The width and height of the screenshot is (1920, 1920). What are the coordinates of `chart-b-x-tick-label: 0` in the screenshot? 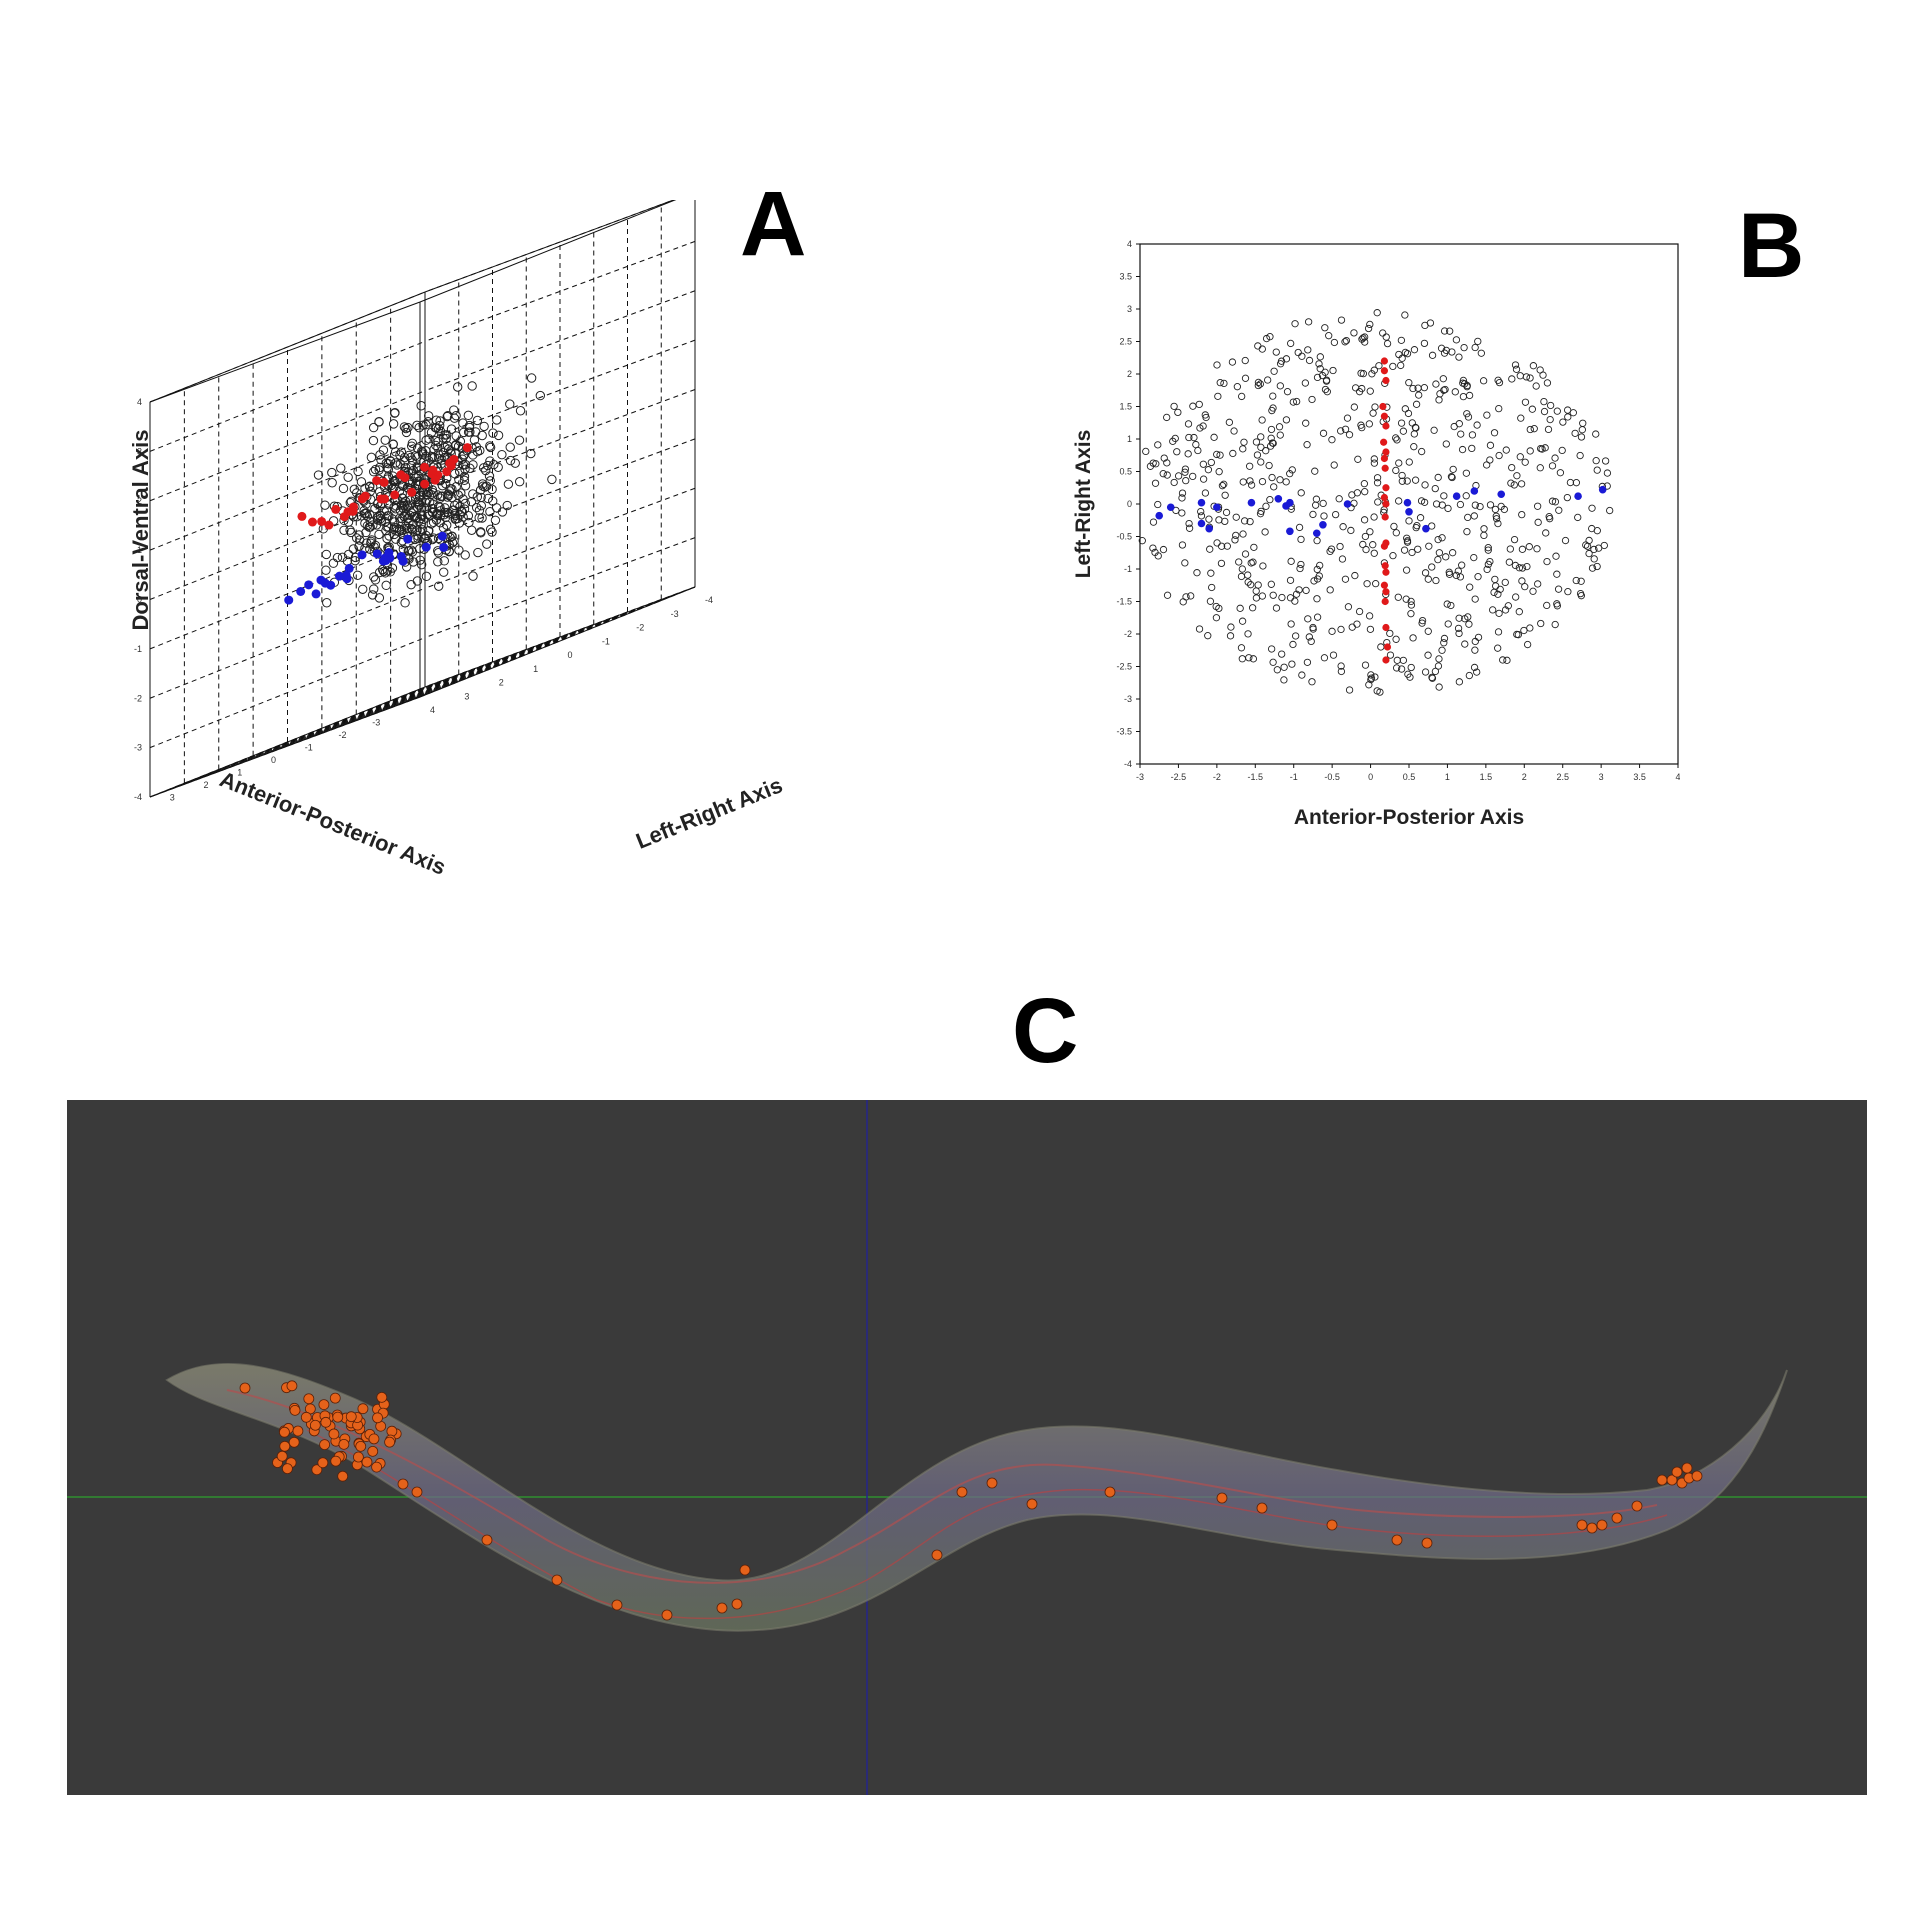 It's located at (1370, 777).